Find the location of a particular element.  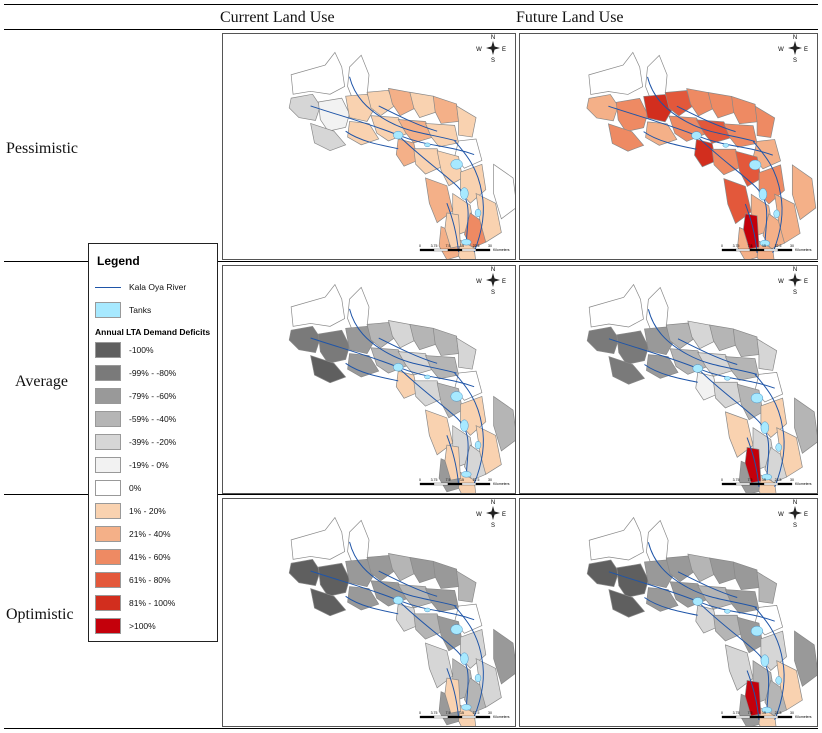

map-panel-optimistic-future: N S E W 0 3.75 7.5 15 22.5 30 Kilometers is located at coordinates (668, 612).